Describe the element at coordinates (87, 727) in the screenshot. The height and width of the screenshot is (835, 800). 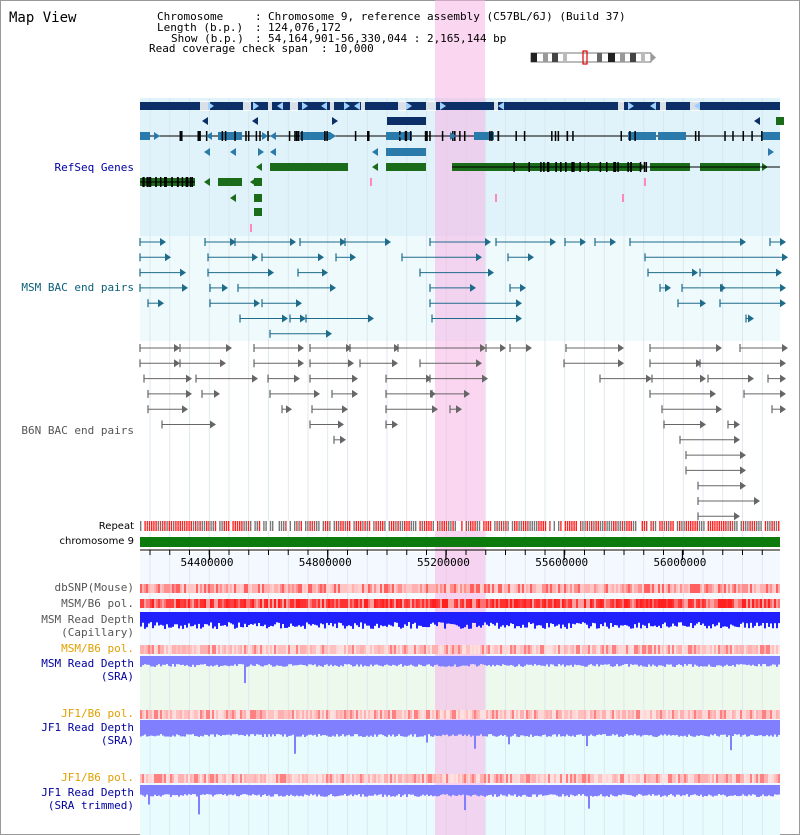
I see `jf1-depth-sra-label-1: JF1 Read Depth` at that location.